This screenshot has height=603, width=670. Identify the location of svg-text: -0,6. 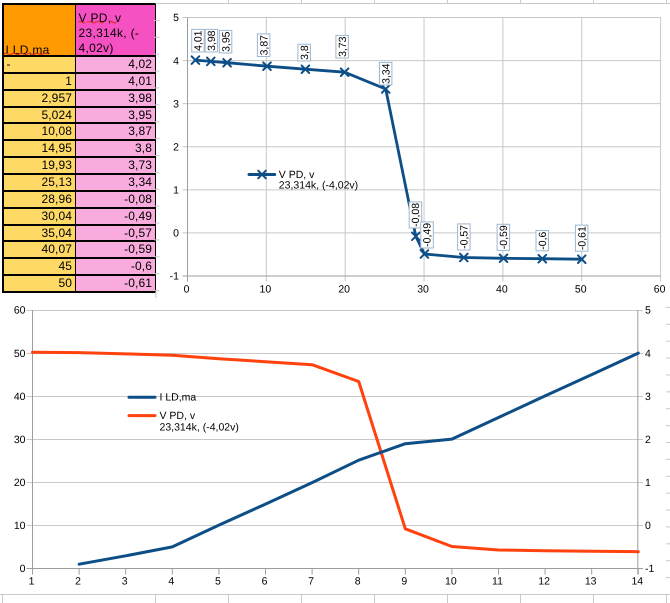
(543, 240).